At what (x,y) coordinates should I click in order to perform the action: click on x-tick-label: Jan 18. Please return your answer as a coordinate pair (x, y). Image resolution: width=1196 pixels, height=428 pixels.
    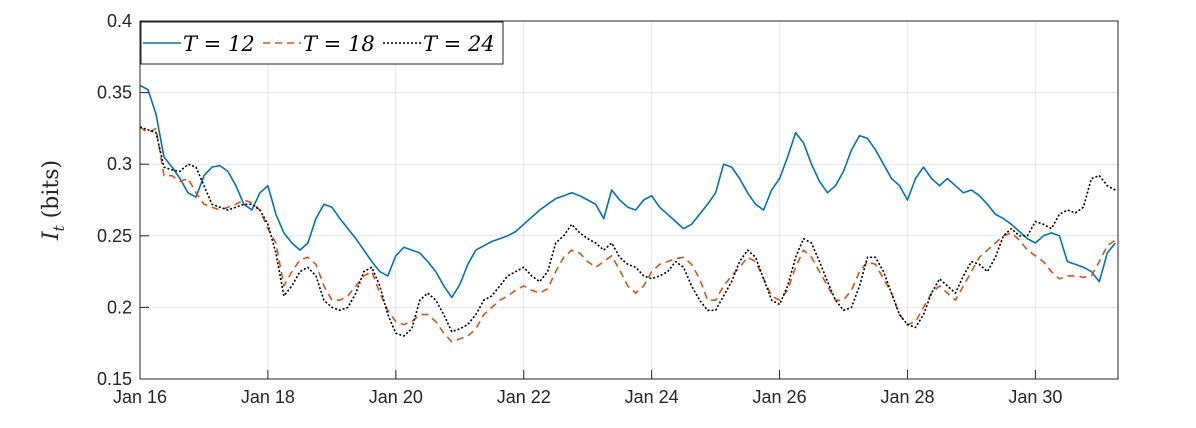
    Looking at the image, I should click on (268, 397).